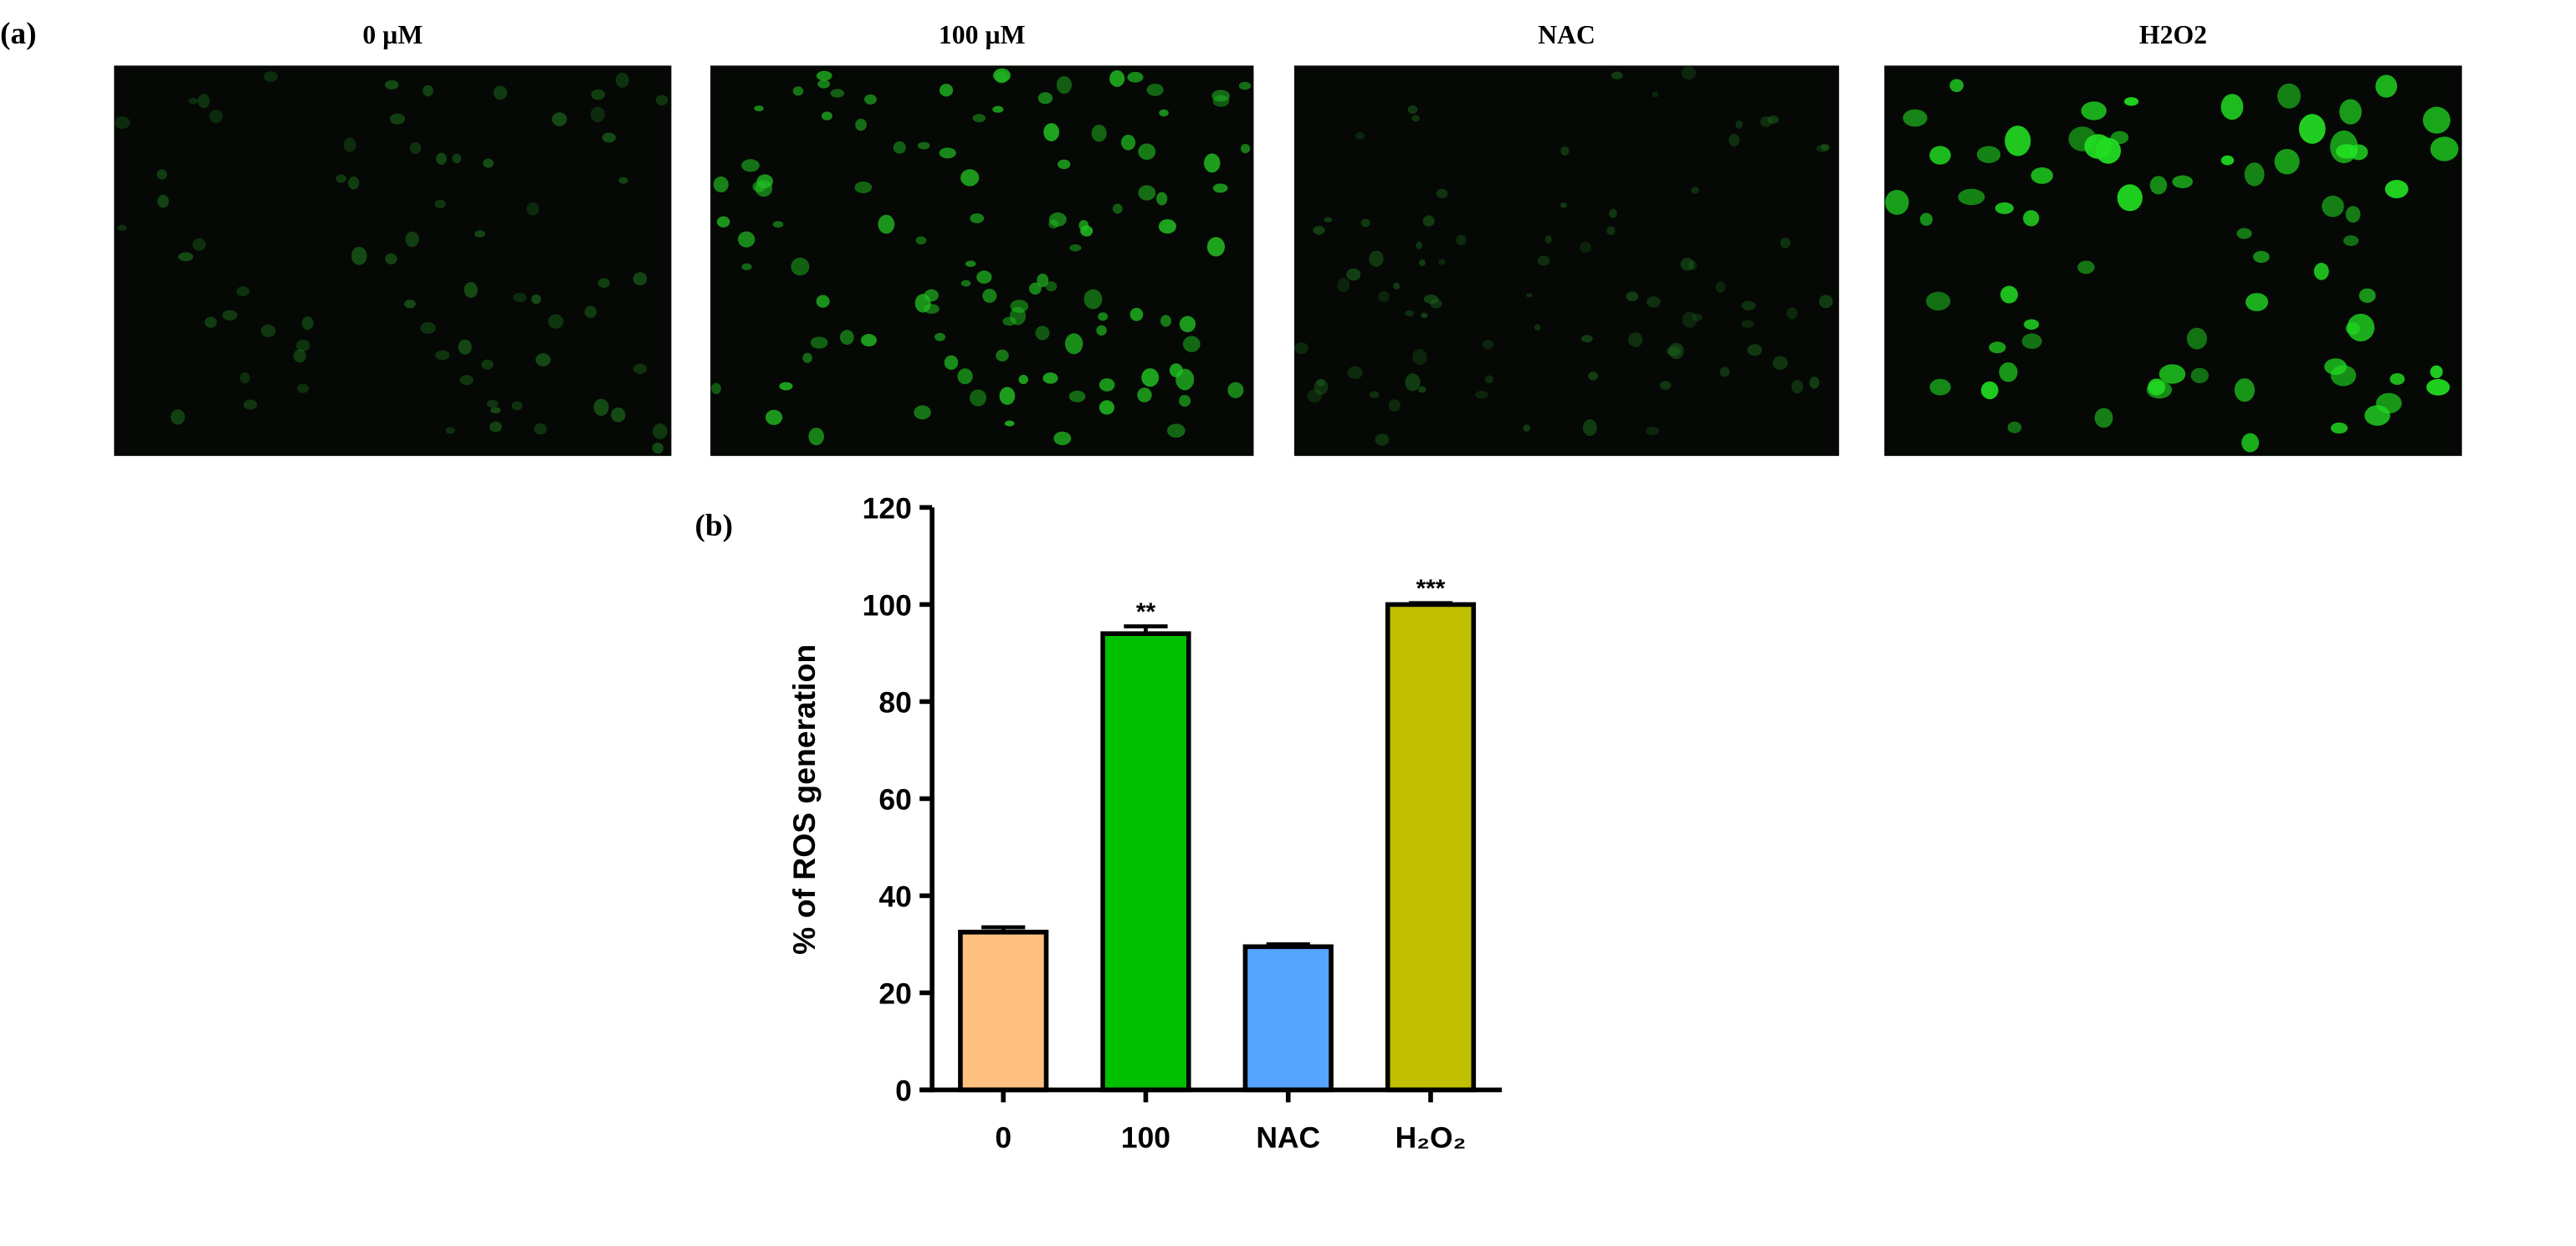 This screenshot has height=1246, width=2576. Describe the element at coordinates (895, 896) in the screenshot. I see `y-tick-label: 40` at that location.